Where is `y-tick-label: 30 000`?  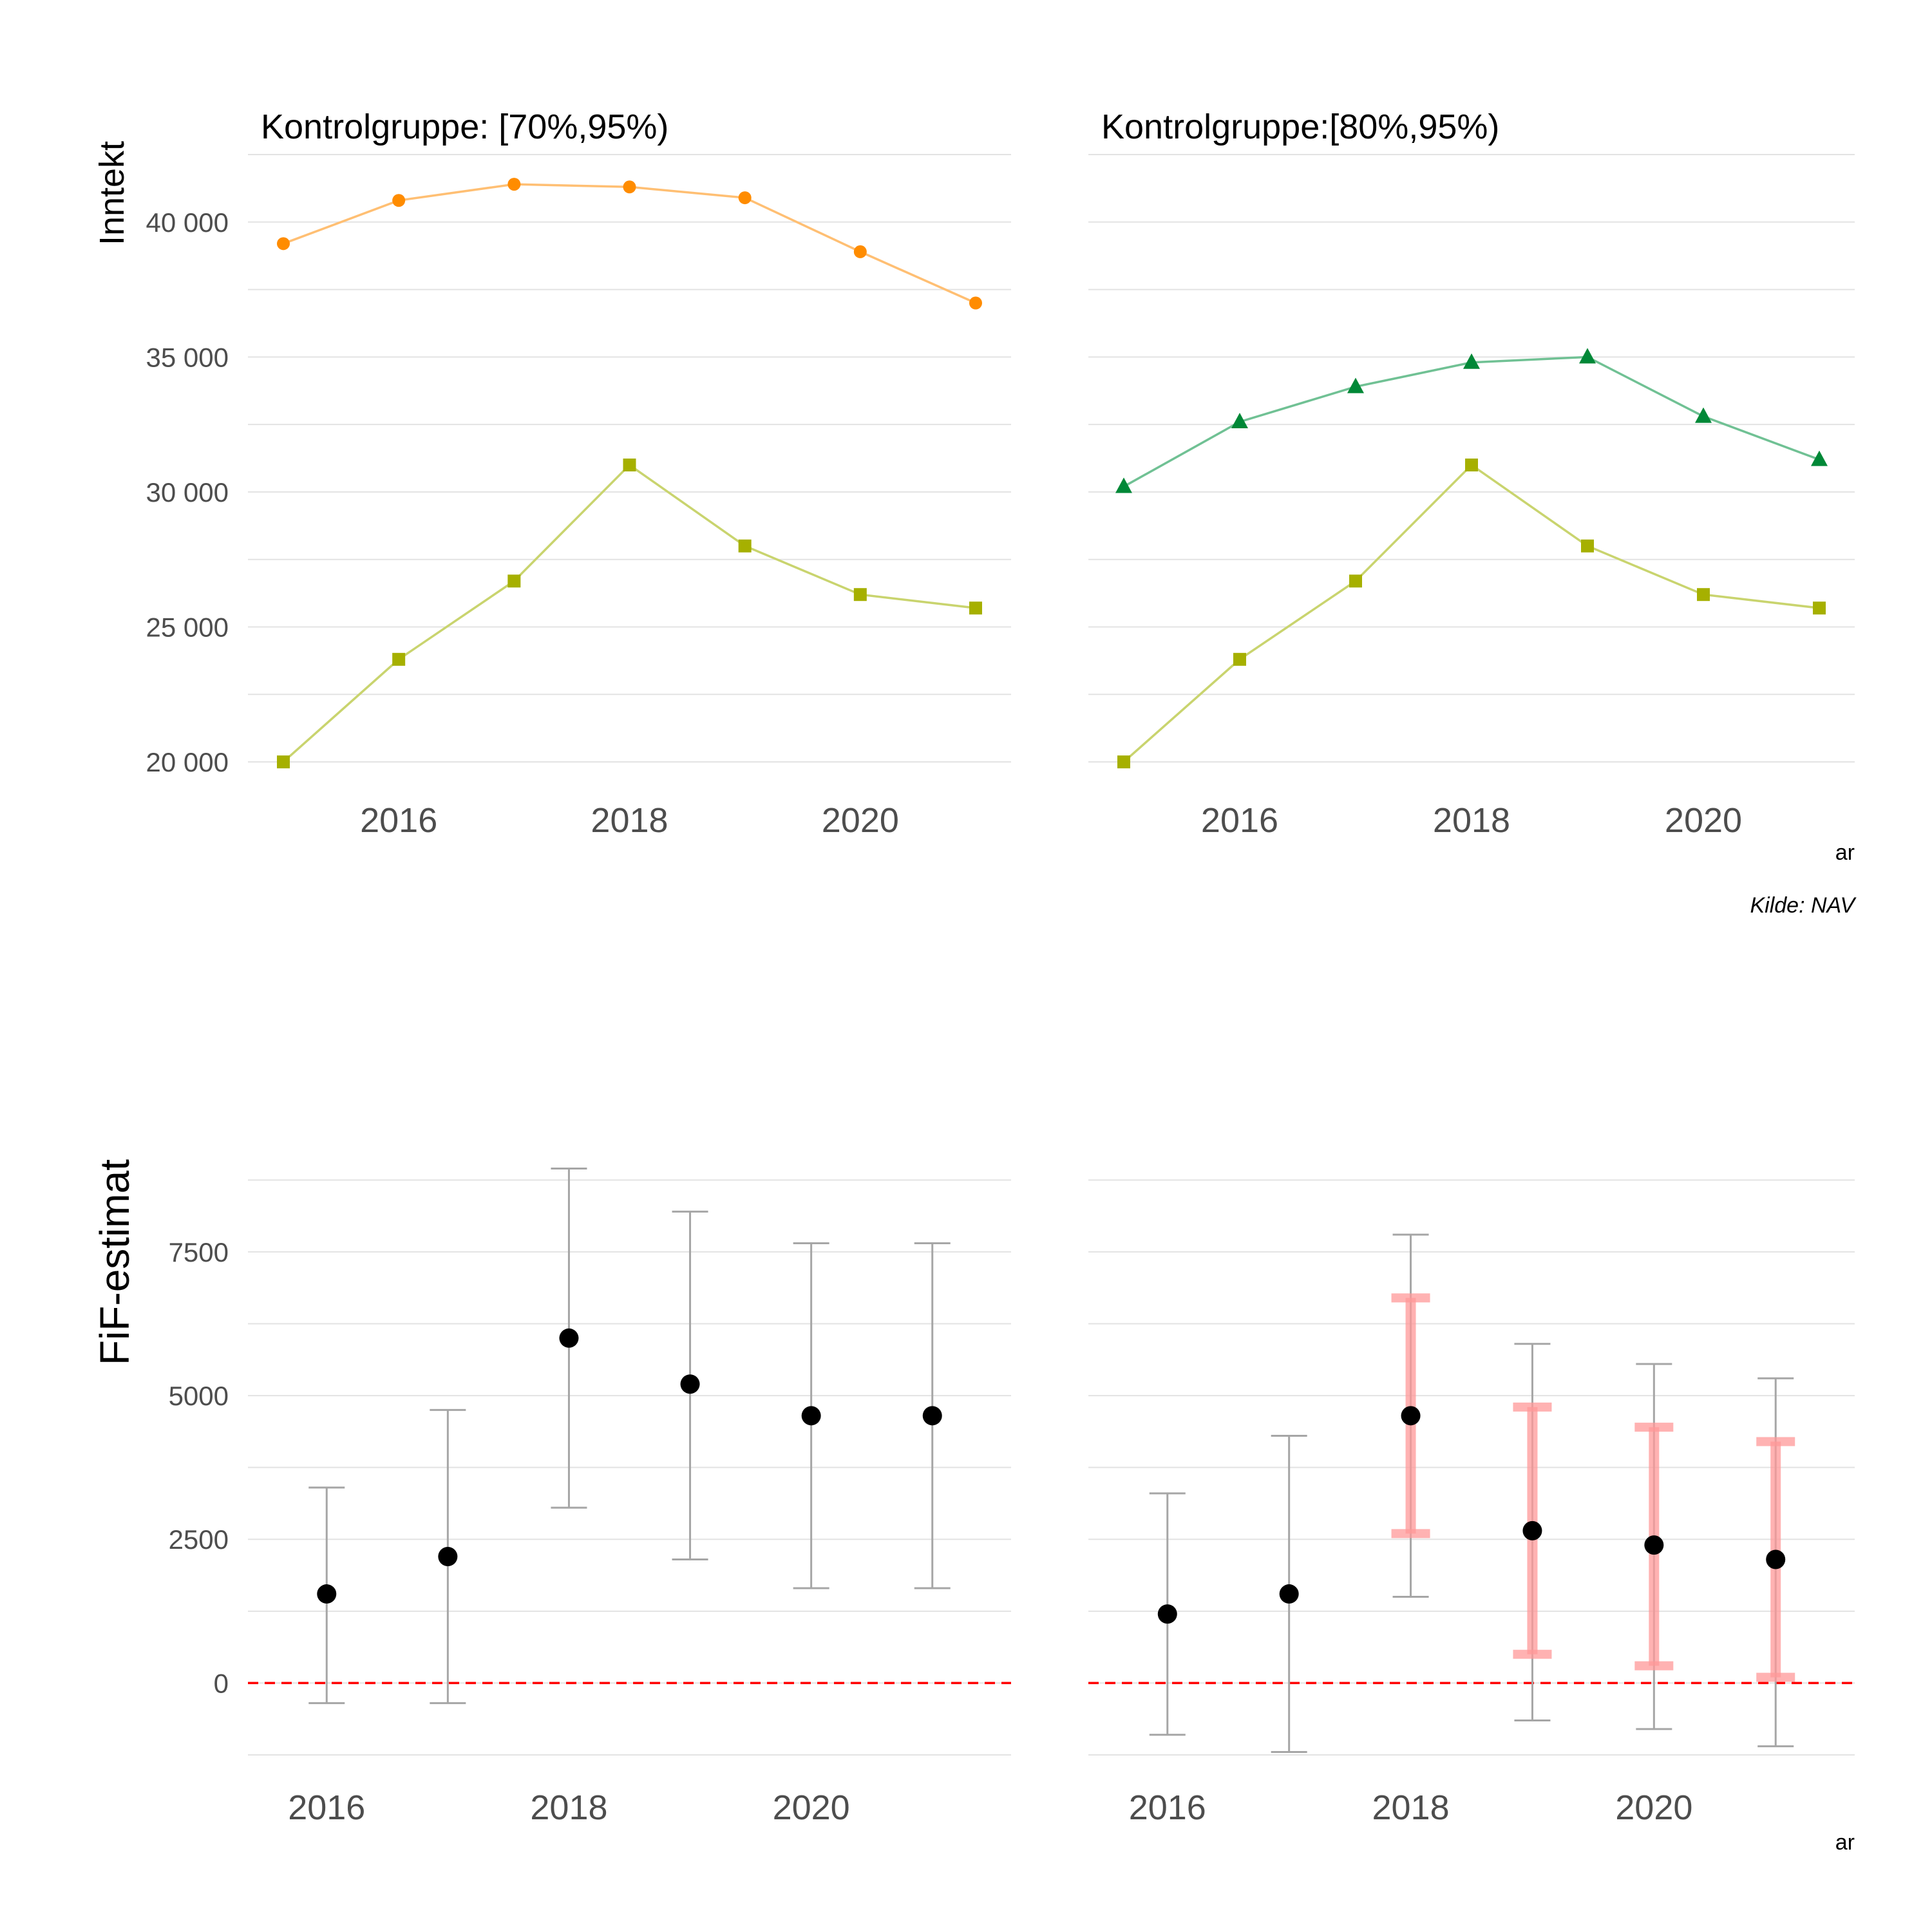 y-tick-label: 30 000 is located at coordinates (187, 492).